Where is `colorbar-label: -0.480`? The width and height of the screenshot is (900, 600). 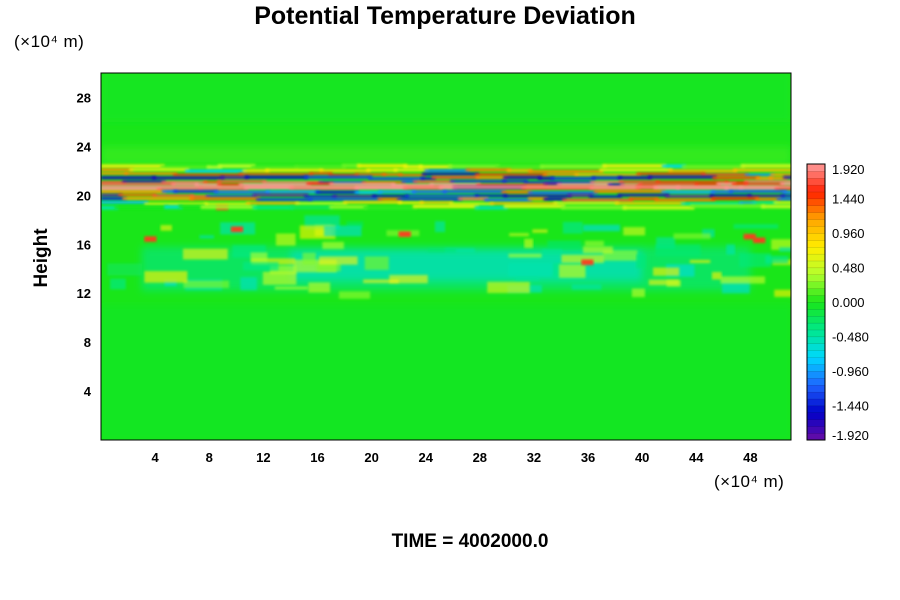
colorbar-label: -0.480 is located at coordinates (850, 337).